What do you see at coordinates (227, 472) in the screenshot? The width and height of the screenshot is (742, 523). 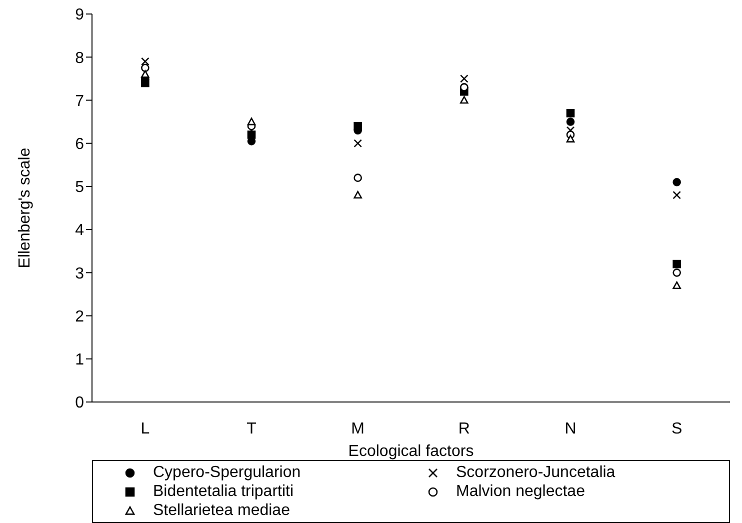 I see `legend-label: Cypero-Spergularion` at bounding box center [227, 472].